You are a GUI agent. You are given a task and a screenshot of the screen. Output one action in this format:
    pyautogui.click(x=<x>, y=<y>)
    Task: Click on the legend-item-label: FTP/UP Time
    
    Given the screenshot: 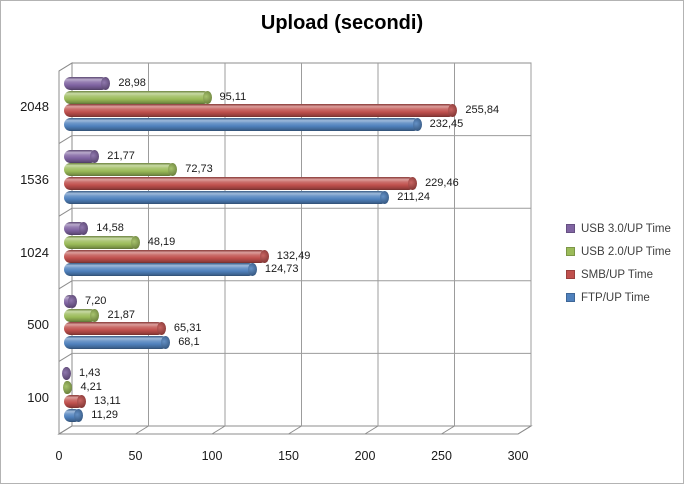 What is the action you would take?
    pyautogui.click(x=615, y=297)
    